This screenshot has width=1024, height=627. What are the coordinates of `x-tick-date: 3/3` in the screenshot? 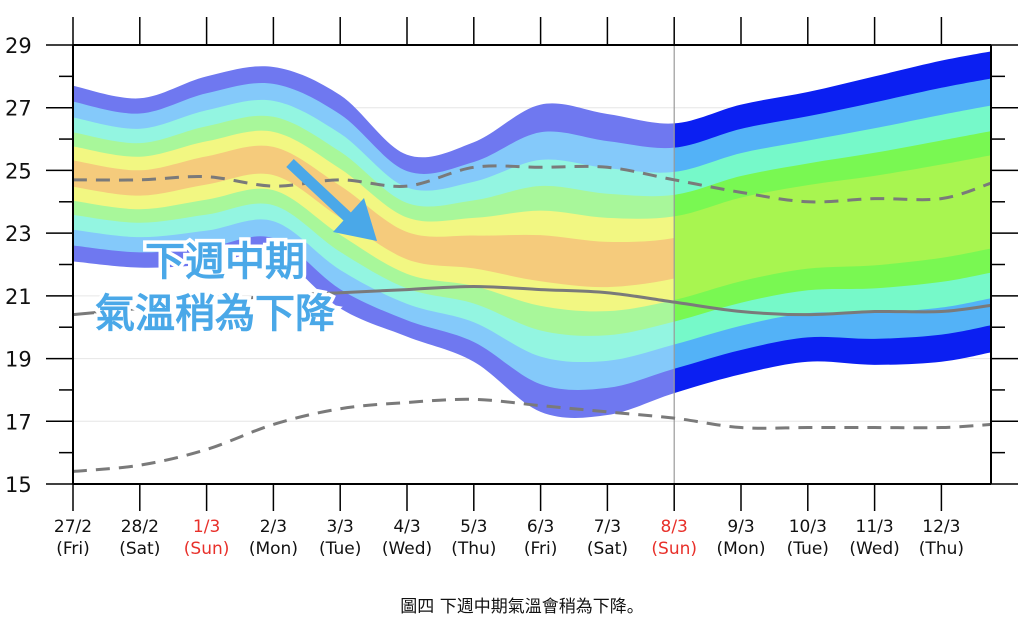 It's located at (340, 527).